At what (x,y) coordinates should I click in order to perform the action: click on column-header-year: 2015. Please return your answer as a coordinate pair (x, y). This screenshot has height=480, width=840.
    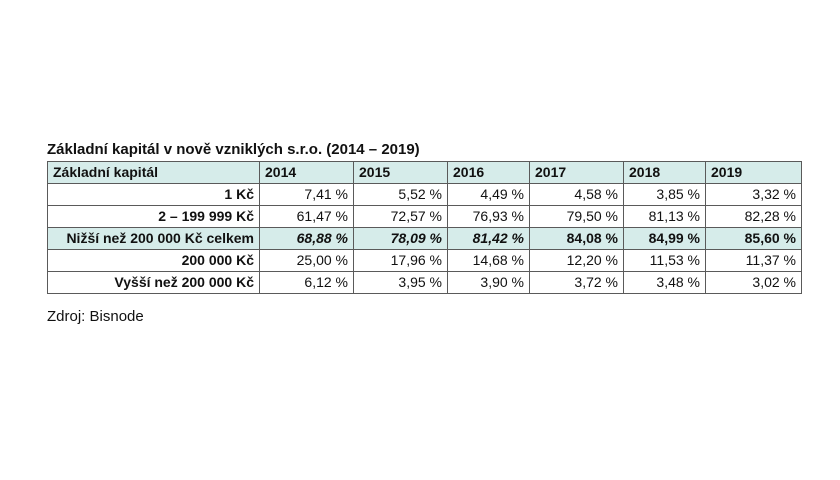
    Looking at the image, I should click on (400, 172).